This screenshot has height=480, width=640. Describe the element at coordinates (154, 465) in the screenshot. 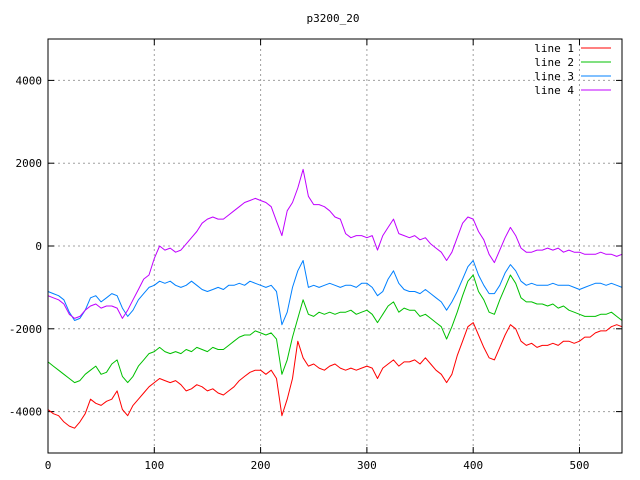

I see `x-tick-label: 100` at that location.